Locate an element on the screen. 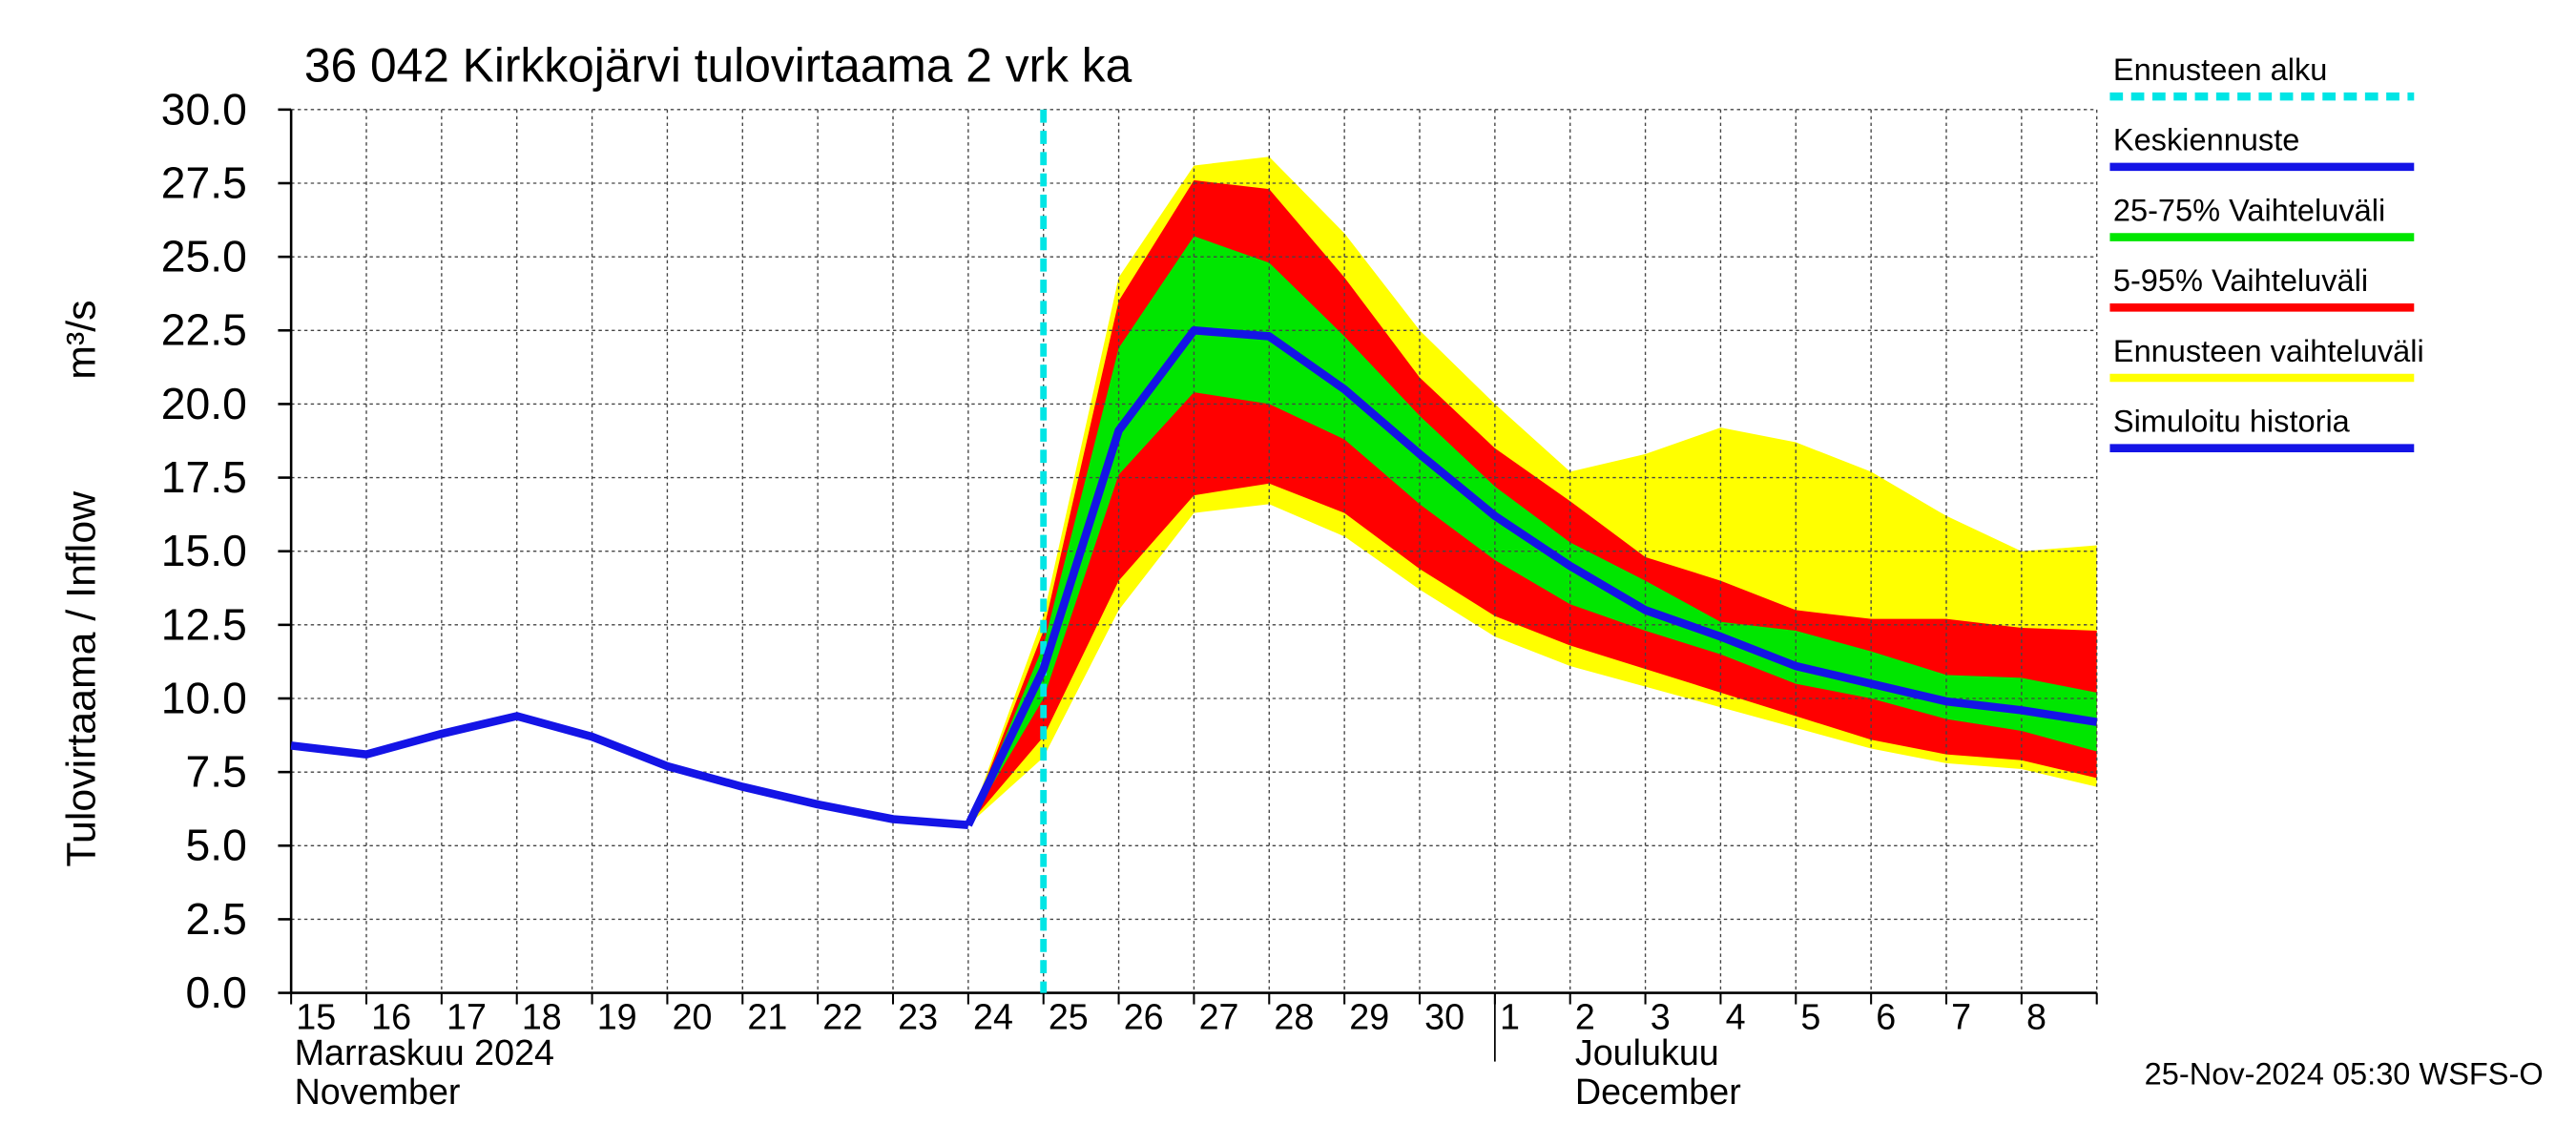  x-tick-label: 6 is located at coordinates (1886, 1016).